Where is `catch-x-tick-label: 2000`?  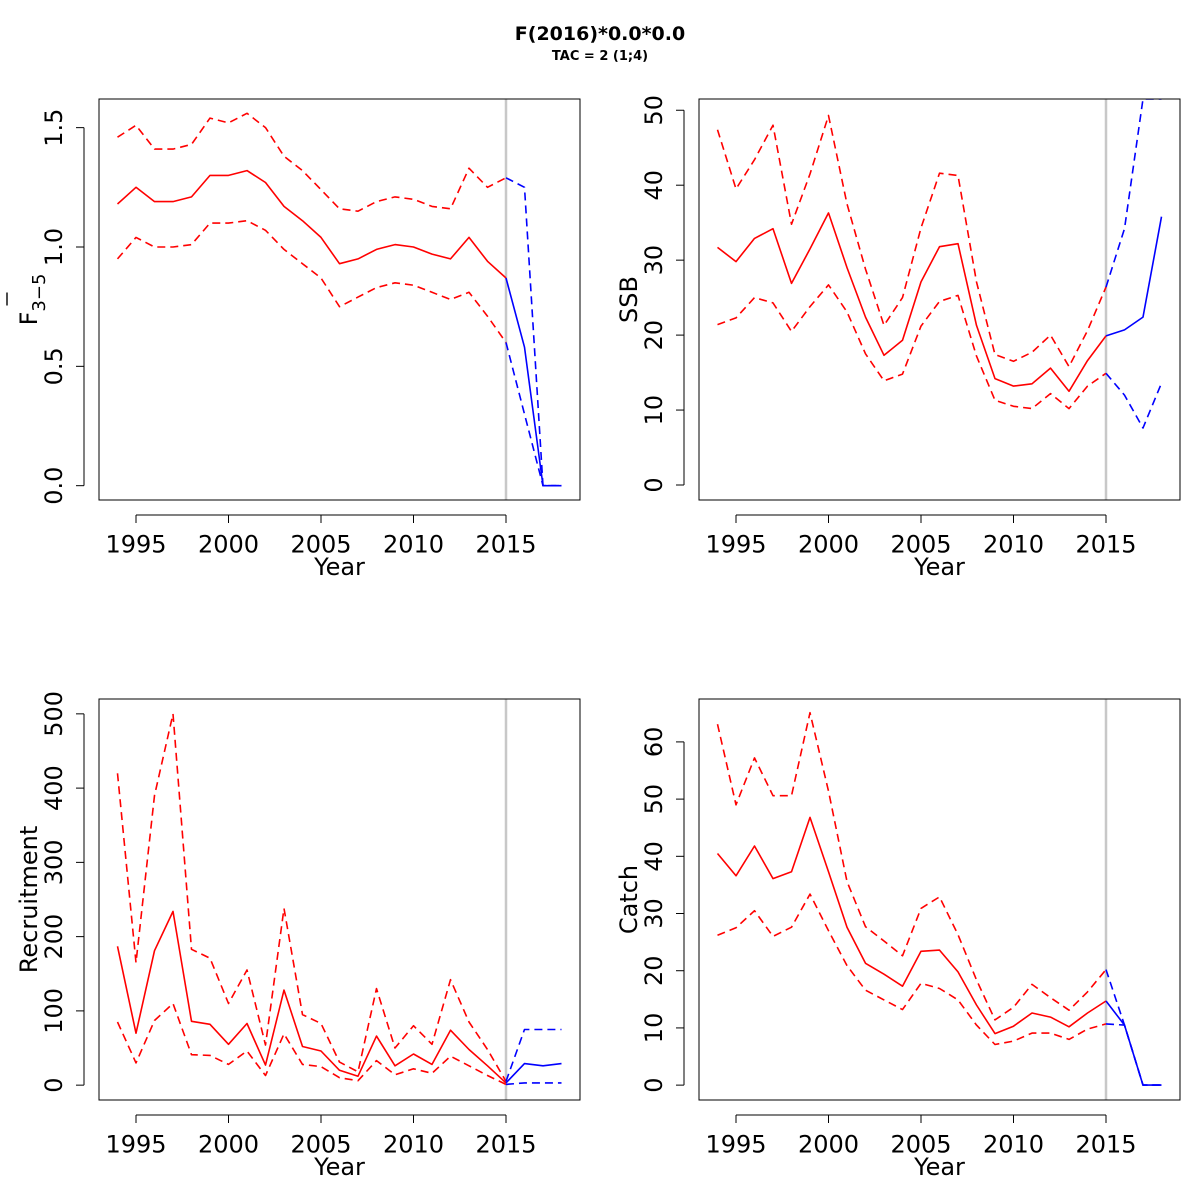
catch-x-tick-label: 2000 is located at coordinates (828, 1145).